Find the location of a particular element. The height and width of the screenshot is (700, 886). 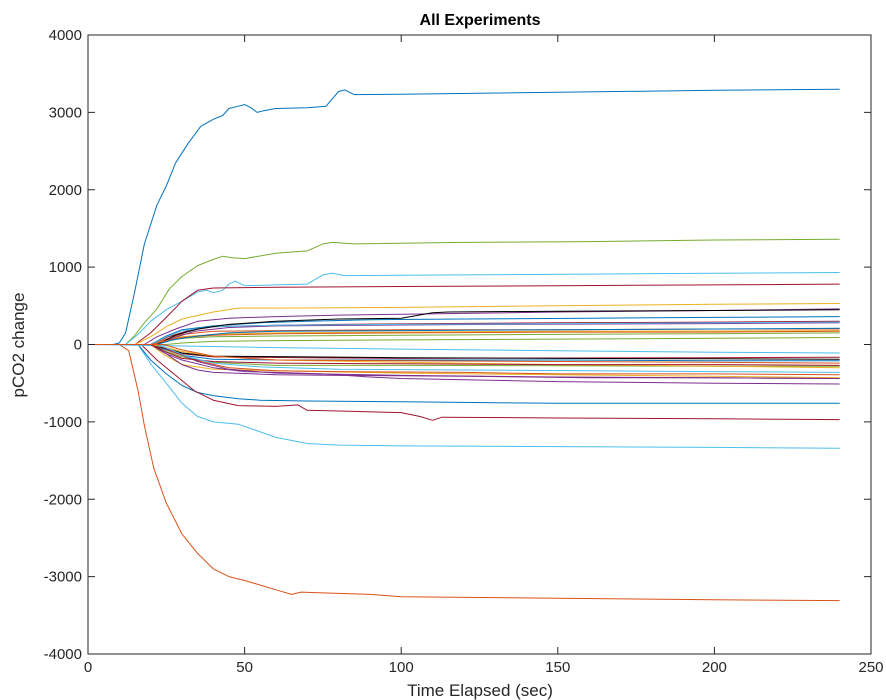

y-tick-label: -4000 is located at coordinates (63, 654).